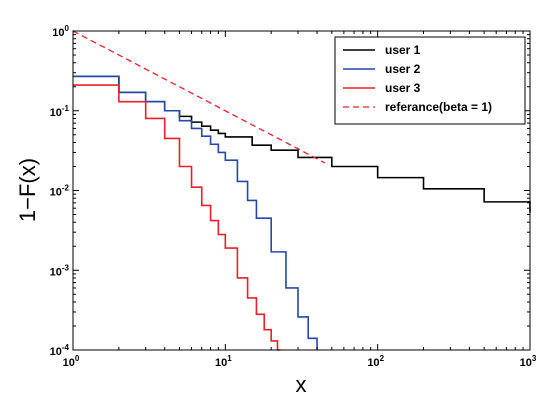 The width and height of the screenshot is (550, 401). I want to click on y-axis-label: 1−F(x), so click(27, 190).